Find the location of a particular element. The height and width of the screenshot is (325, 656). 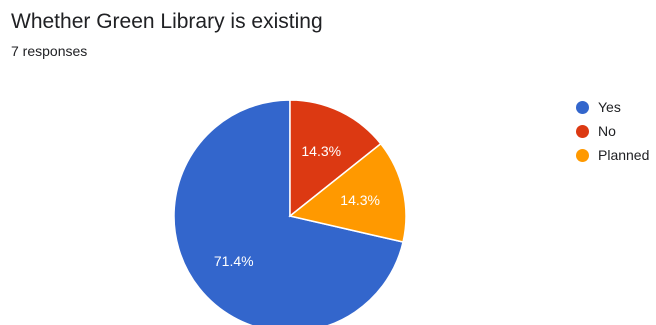

legend-item-planned: Planned is located at coordinates (612, 155).